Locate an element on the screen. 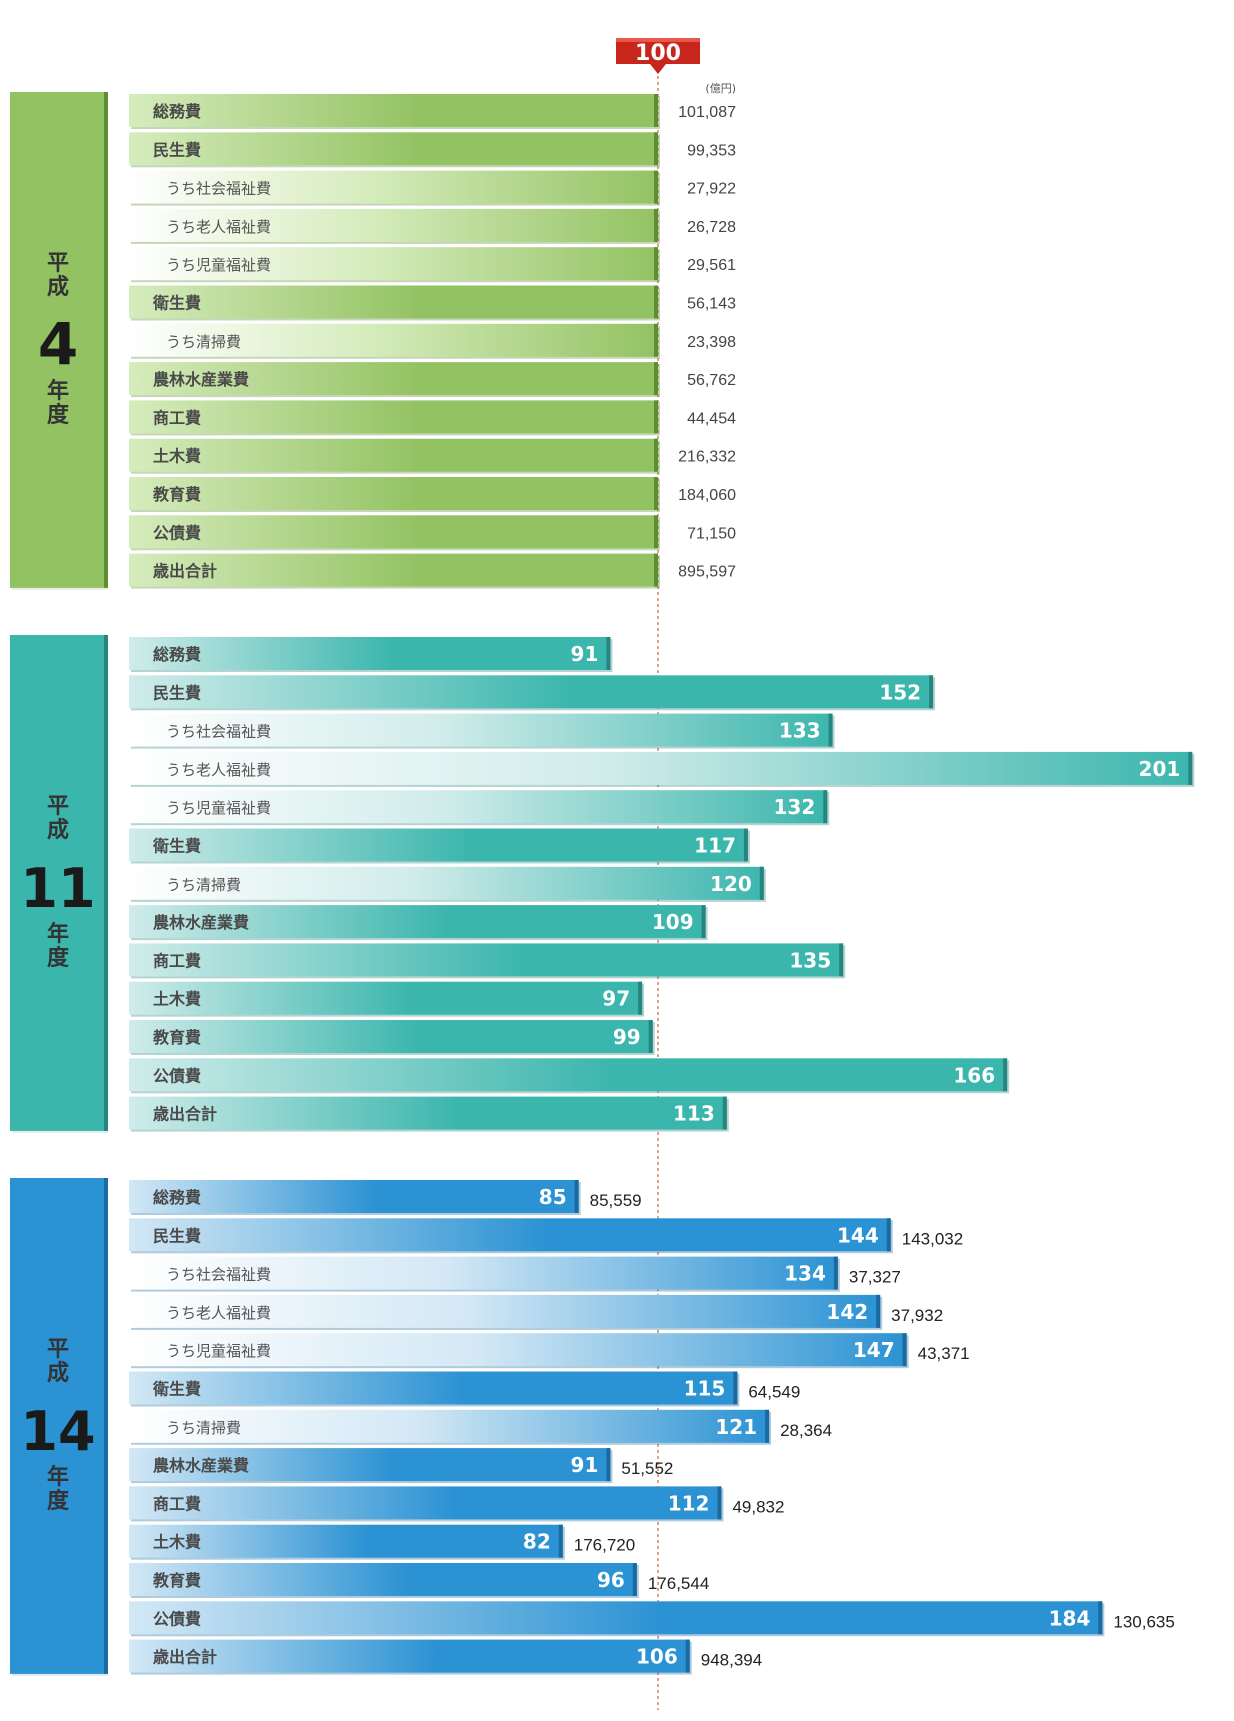 Image resolution: width=1234 pixels, height=1721 pixels. year-suffix-2: 度 is located at coordinates (58, 958).